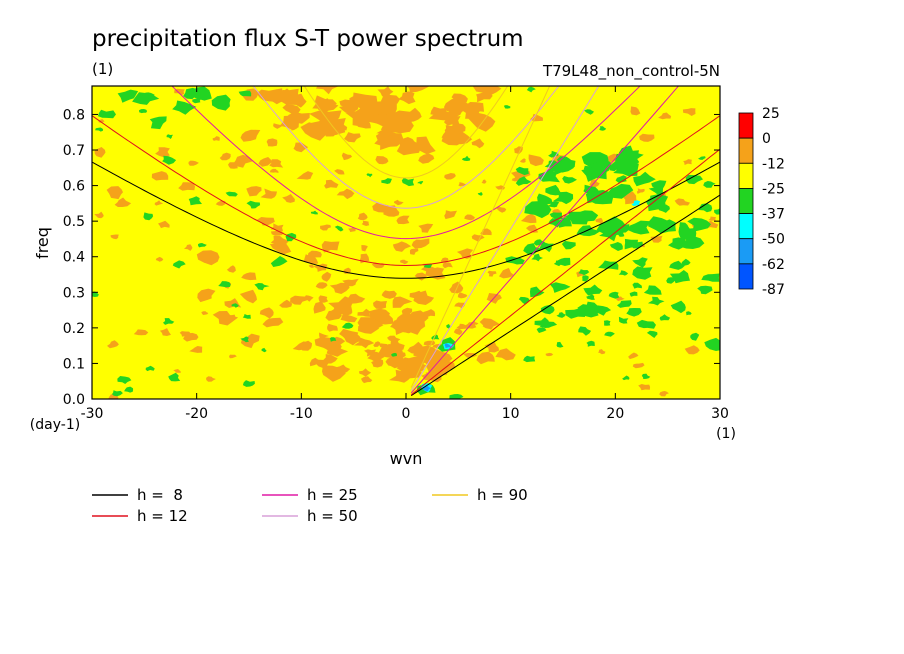  Describe the element at coordinates (406, 132) in the screenshot. I see `gravity-wave-curve` at that location.